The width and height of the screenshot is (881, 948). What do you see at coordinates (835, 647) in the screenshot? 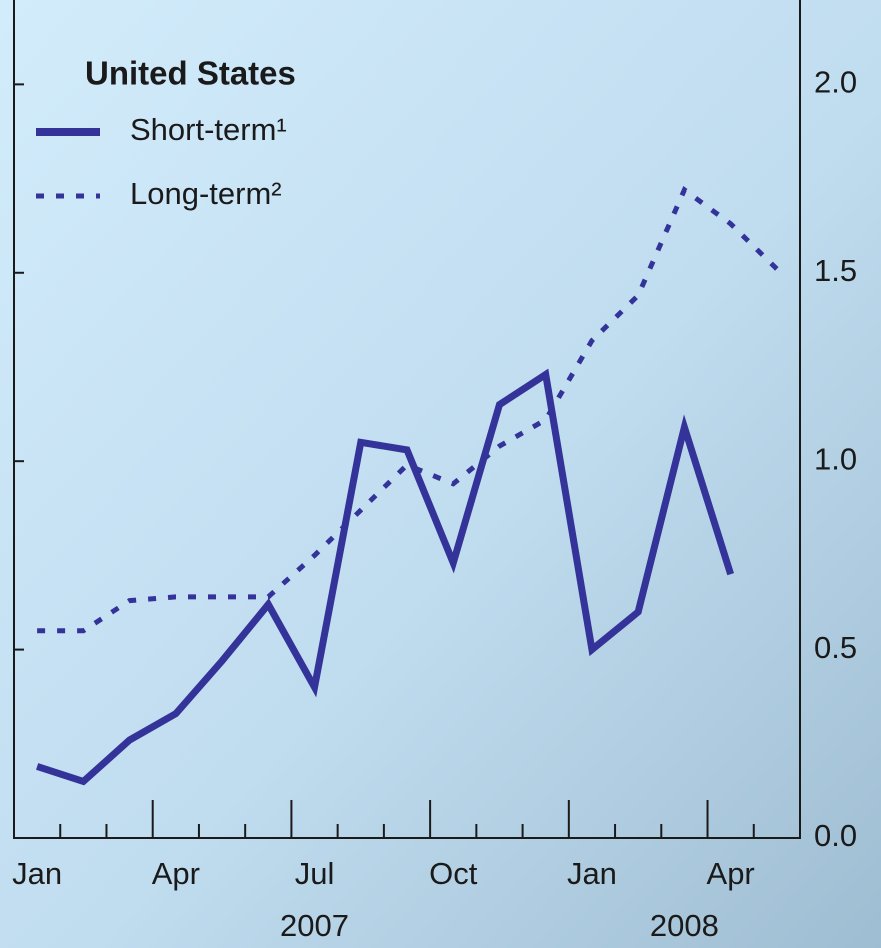
I see `y-tick-label: 0.5` at bounding box center [835, 647].